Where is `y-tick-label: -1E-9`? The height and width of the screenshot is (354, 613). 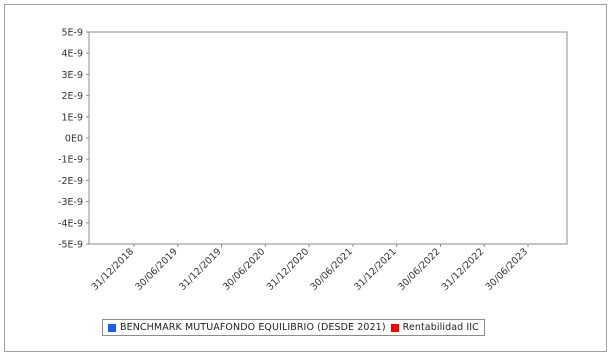 y-tick-label: -1E-9 is located at coordinates (70, 160).